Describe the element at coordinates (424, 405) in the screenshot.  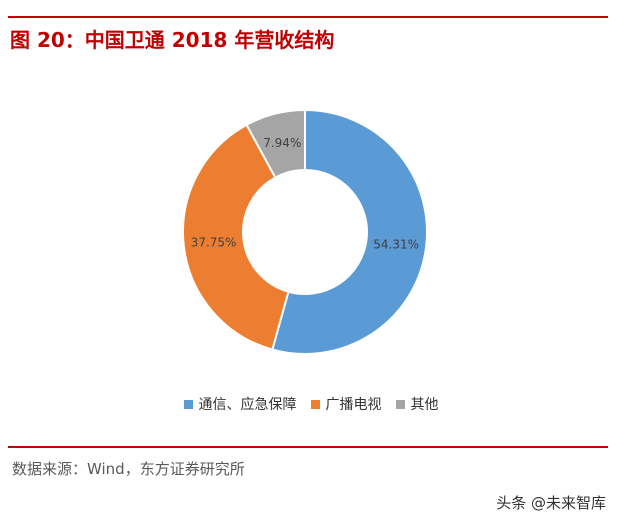
I see `legend-label-other: 其他` at that location.